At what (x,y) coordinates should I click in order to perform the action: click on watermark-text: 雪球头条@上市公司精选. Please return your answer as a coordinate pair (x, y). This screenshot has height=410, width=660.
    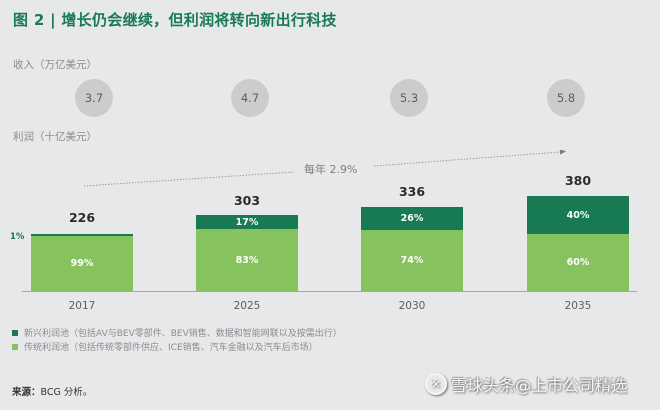
    Looking at the image, I should click on (539, 385).